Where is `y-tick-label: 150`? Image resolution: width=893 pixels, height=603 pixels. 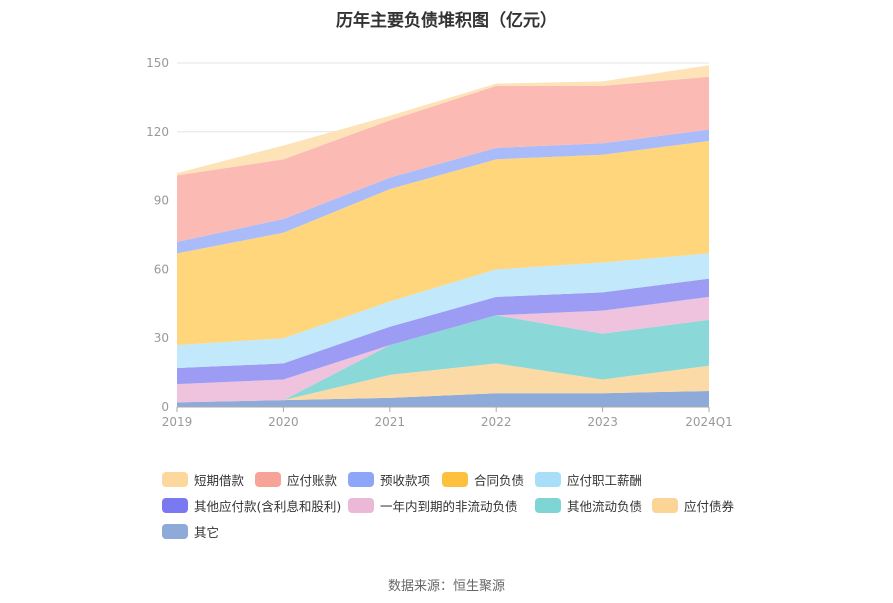
y-tick-label: 150 is located at coordinates (157, 63).